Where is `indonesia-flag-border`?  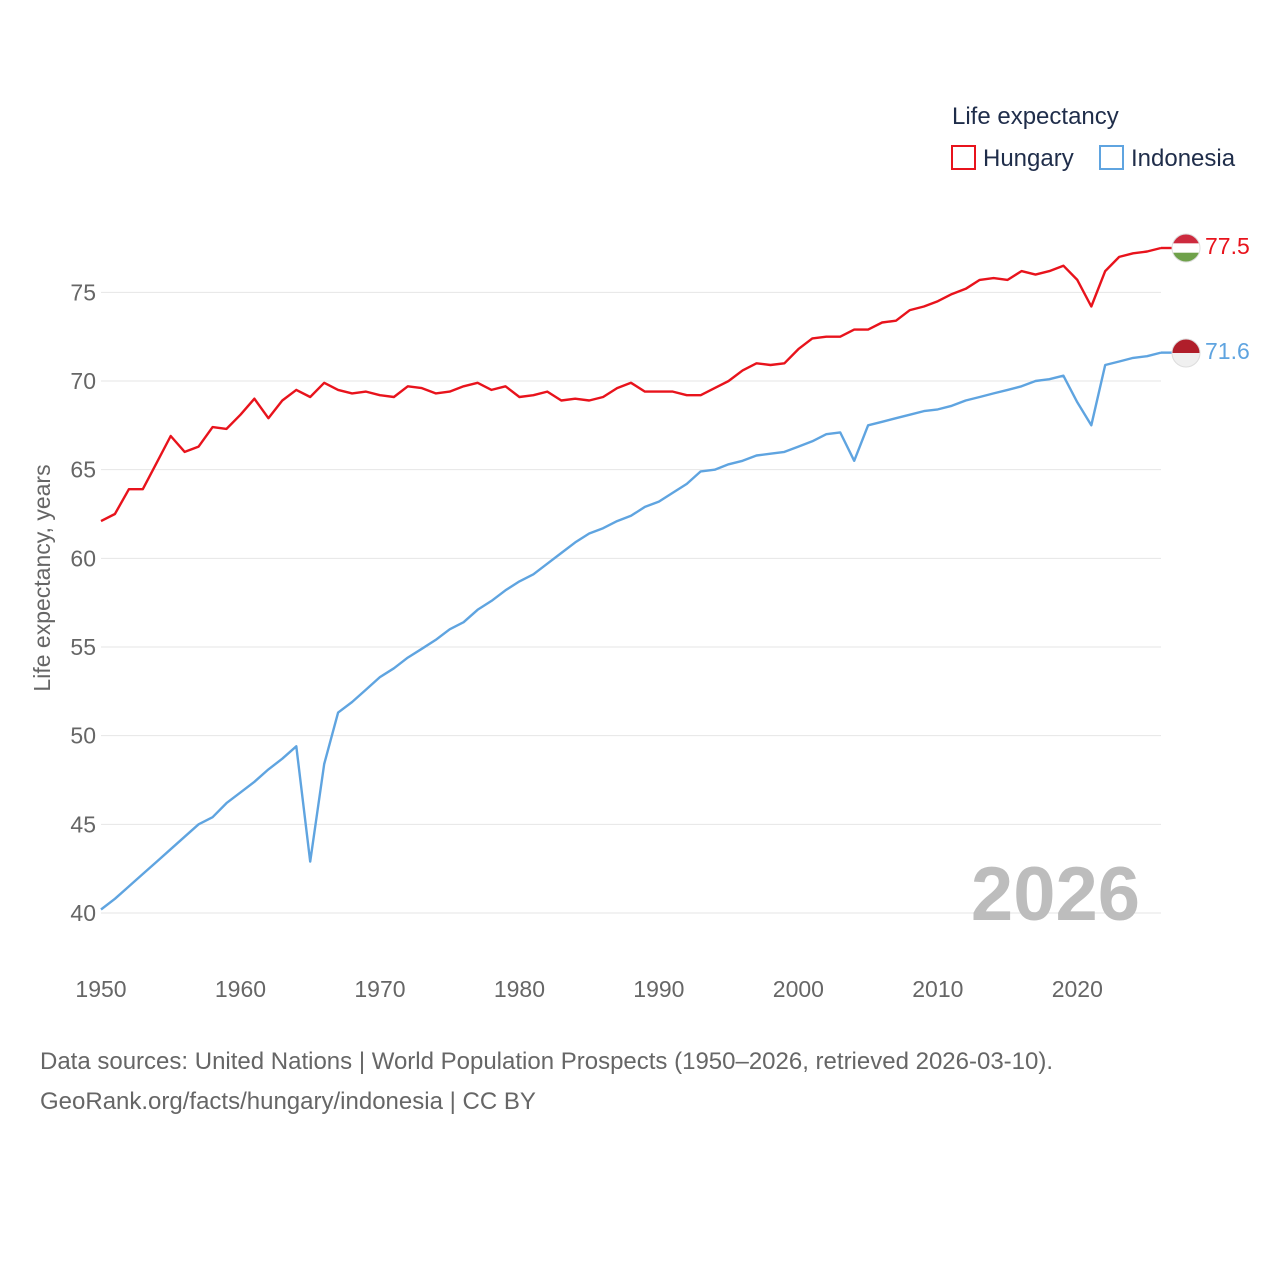 indonesia-flag-border is located at coordinates (1186, 353).